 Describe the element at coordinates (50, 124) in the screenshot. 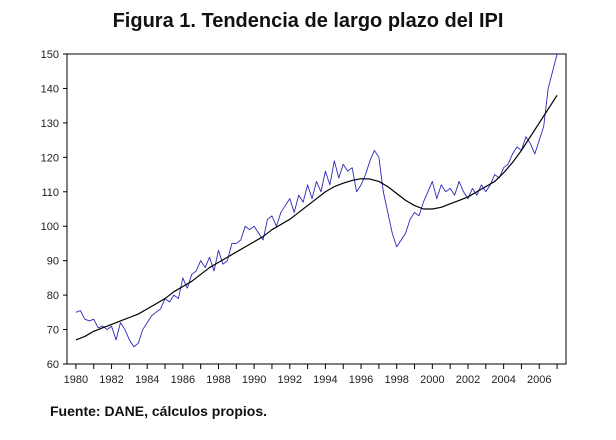

I see `y-tick-label: 130` at that location.